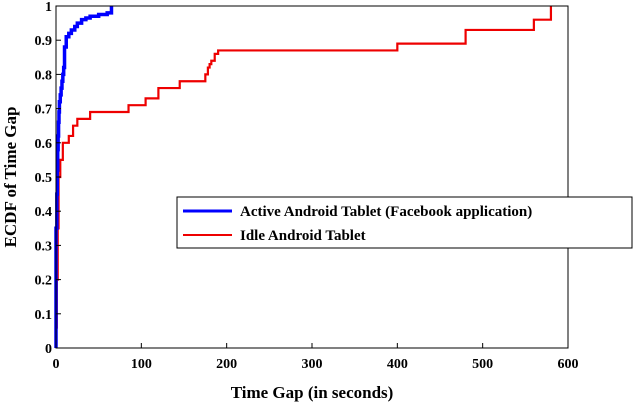 The width and height of the screenshot is (634, 404). I want to click on y-tick-label: 0.5, so click(44, 178).